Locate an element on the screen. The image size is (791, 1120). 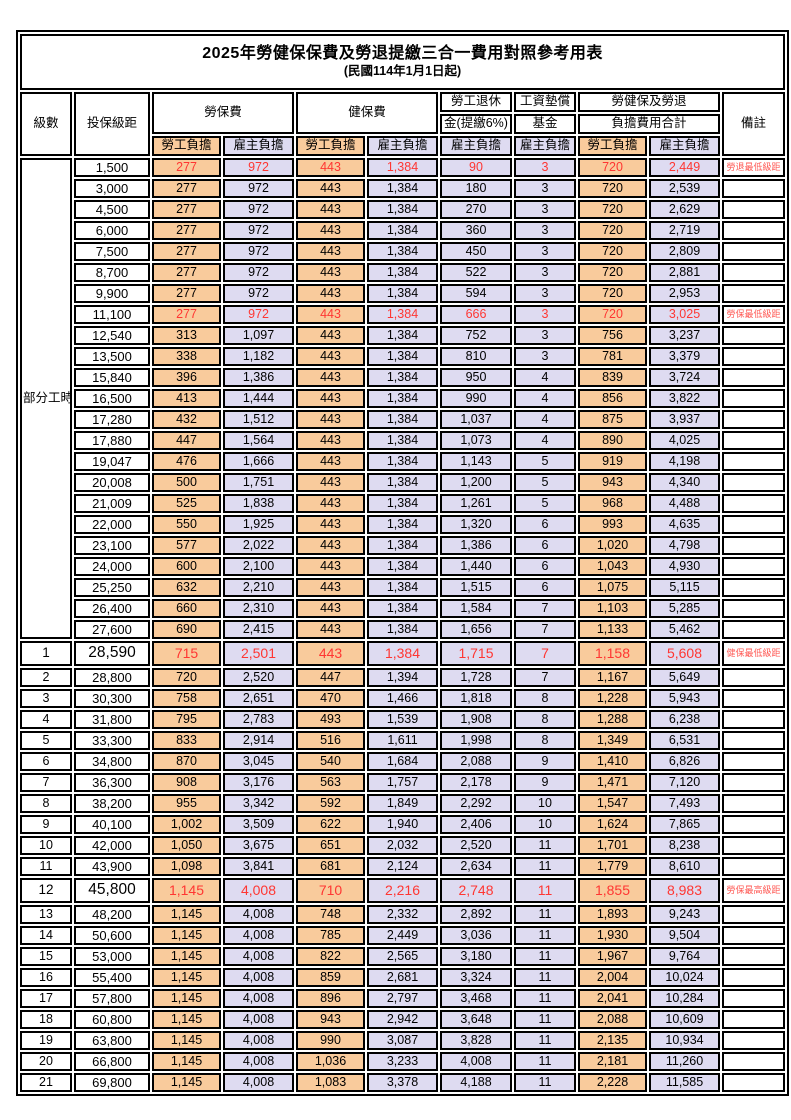
cell-bracket: 30,300 is located at coordinates (112, 698).